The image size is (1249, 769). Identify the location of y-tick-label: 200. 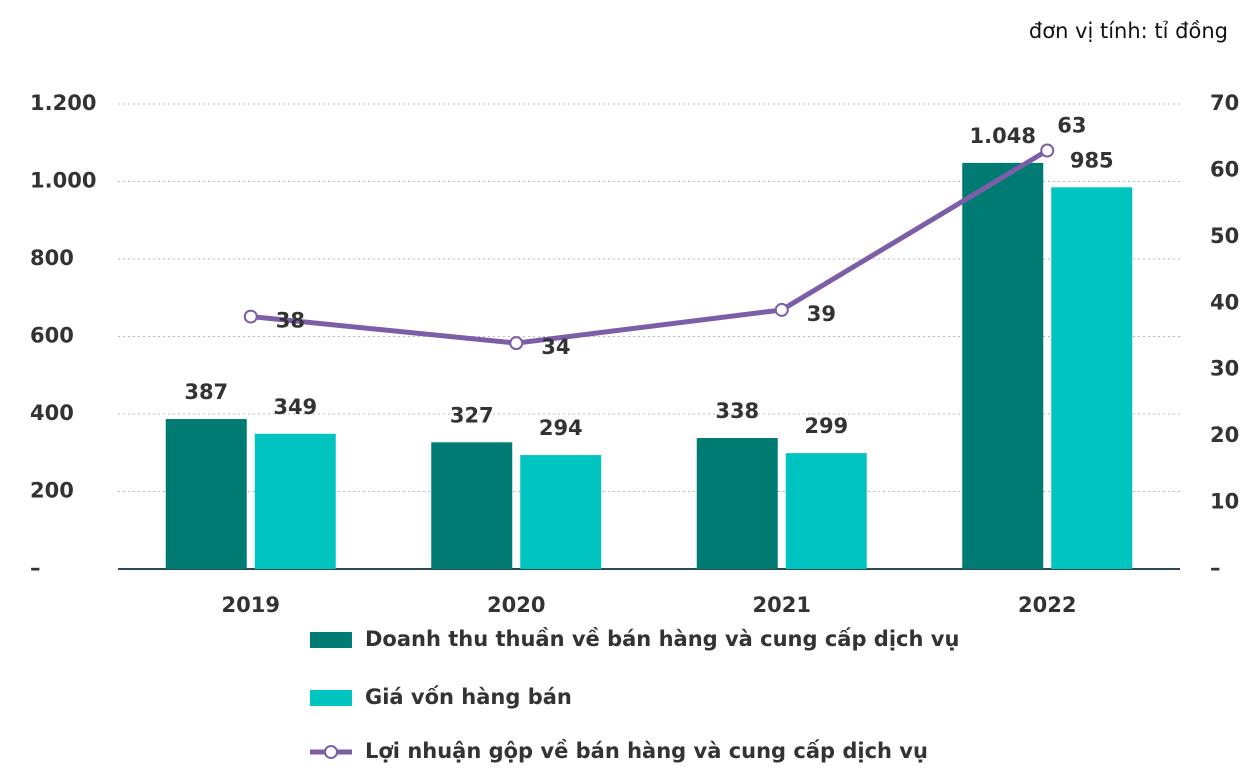
(52, 491).